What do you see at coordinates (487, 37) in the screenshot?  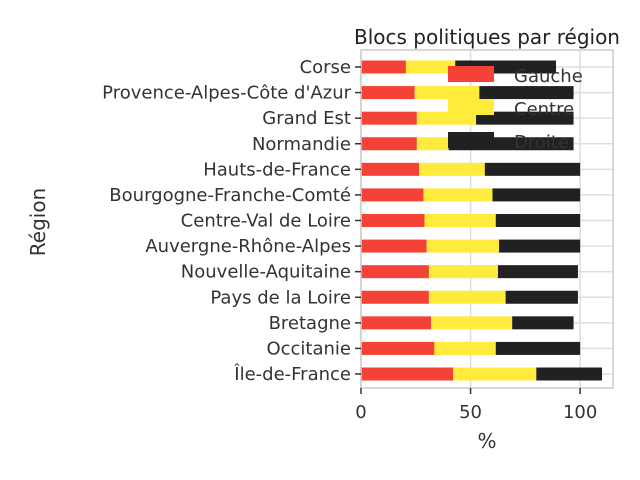 I see `chart-title: Blocs politiques par région` at bounding box center [487, 37].